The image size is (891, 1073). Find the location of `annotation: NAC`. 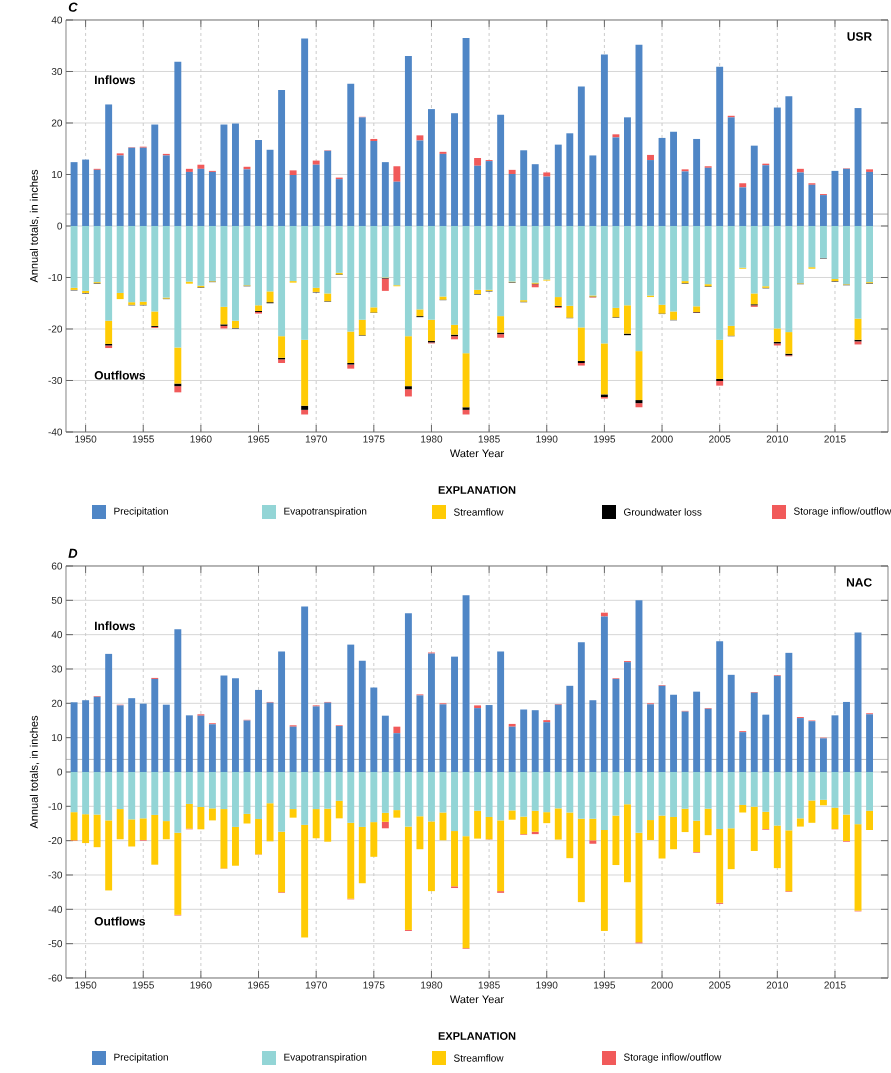

annotation: NAC is located at coordinates (859, 582).